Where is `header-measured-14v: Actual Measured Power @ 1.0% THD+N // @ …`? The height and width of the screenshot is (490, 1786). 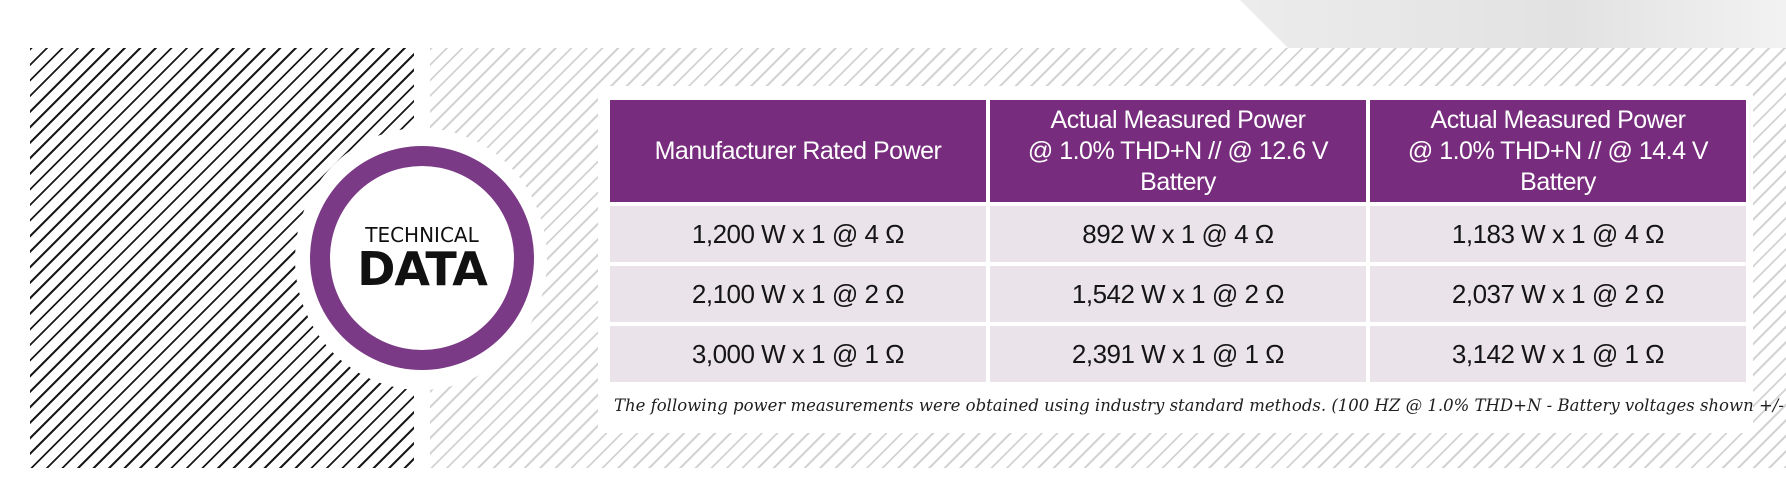 header-measured-14v: Actual Measured Power @ 1.0% THD+N // @ … is located at coordinates (1558, 151).